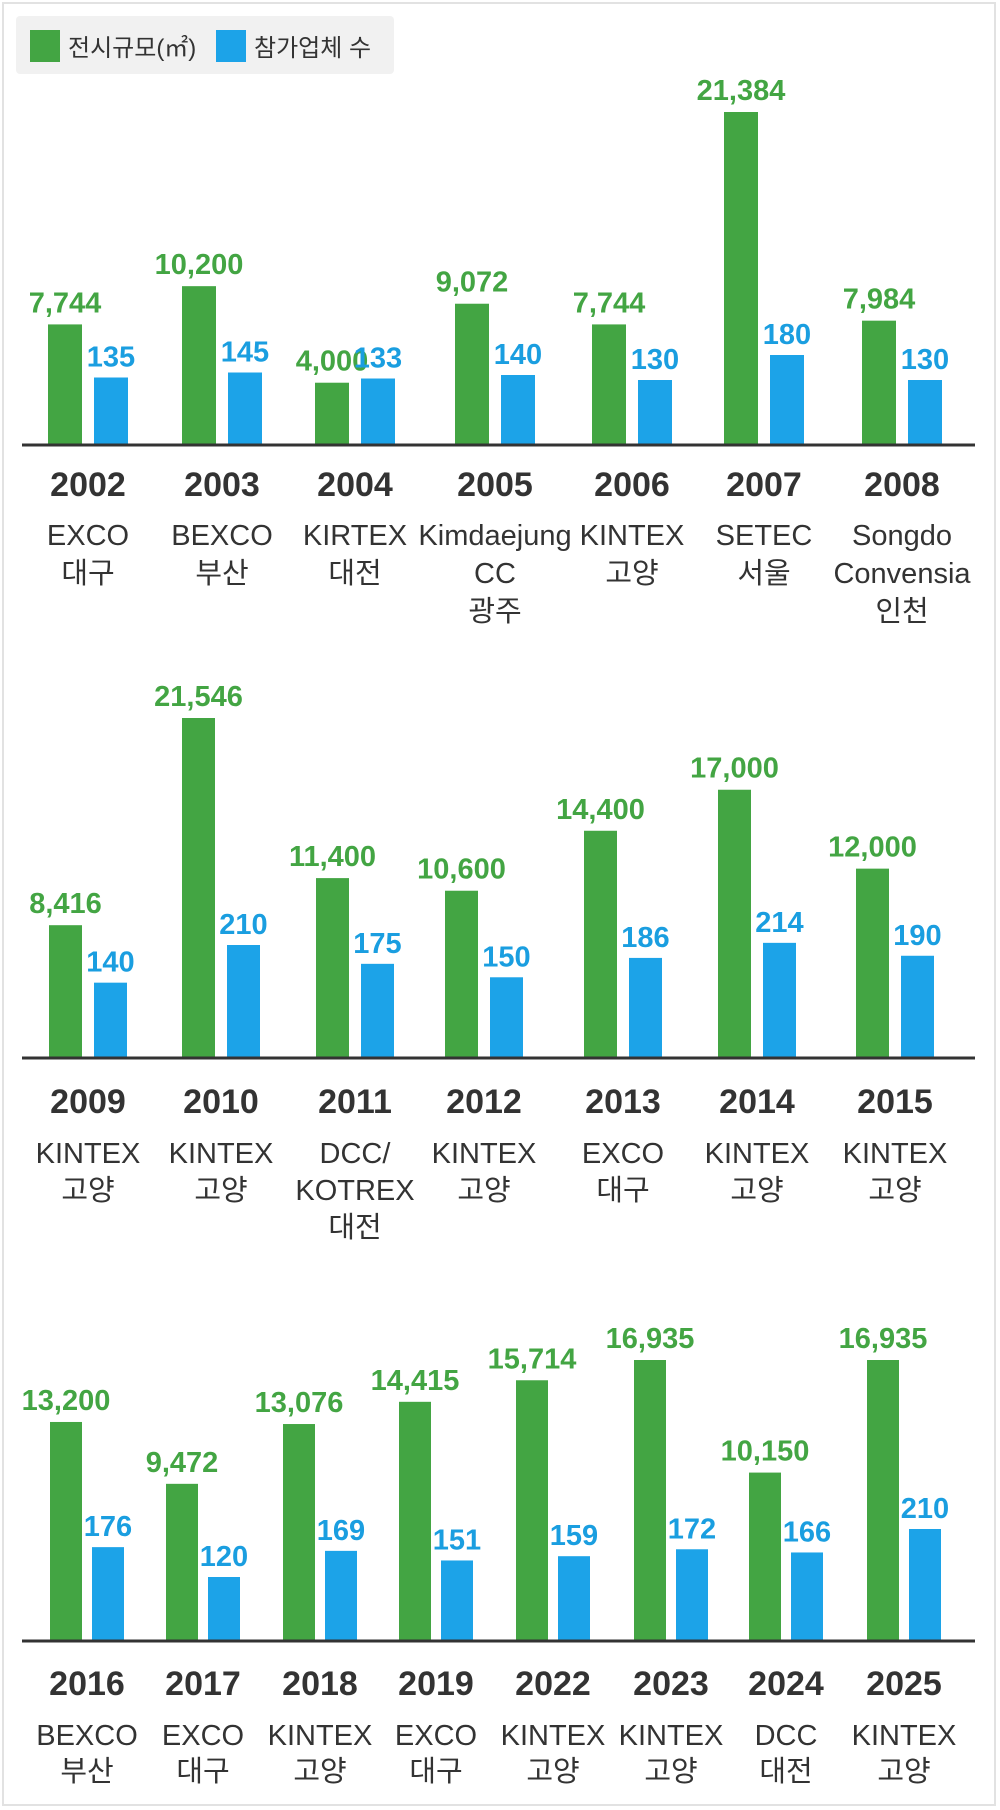 The height and width of the screenshot is (1810, 1000). Describe the element at coordinates (245, 408) in the screenshot. I see `bar-count-2003` at that location.